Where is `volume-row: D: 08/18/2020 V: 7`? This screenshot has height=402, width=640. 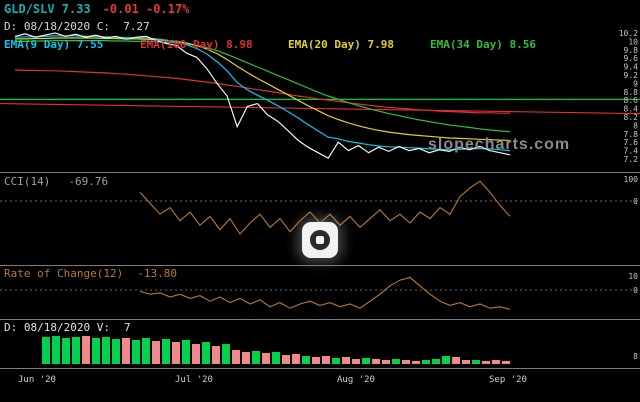
volume-row: D: 08/18/2020 V: 7 is located at coordinates (67, 327).